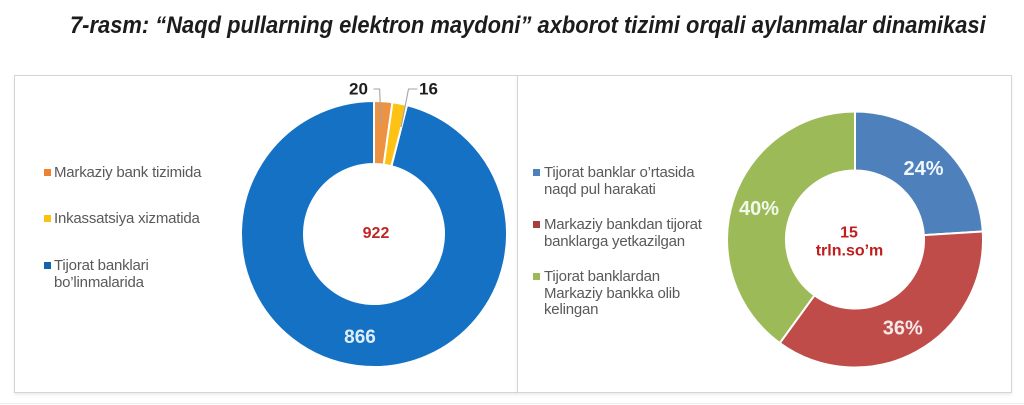  I want to click on svg-text: 922, so click(376, 233).